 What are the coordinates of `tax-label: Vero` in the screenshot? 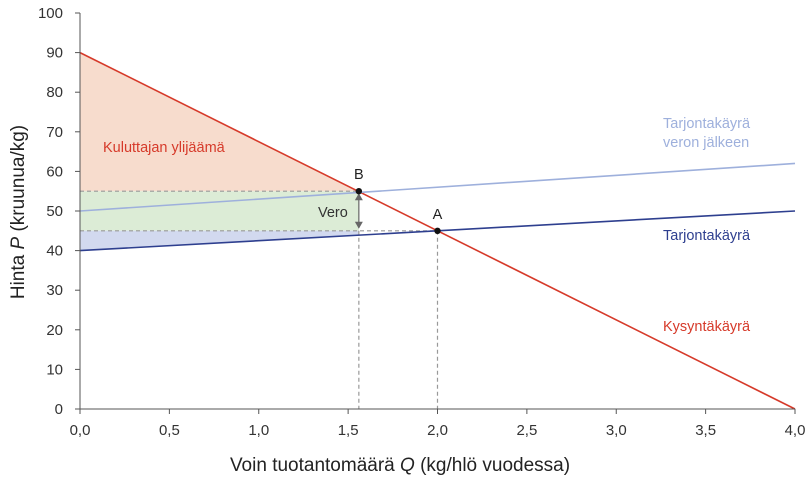 It's located at (333, 213).